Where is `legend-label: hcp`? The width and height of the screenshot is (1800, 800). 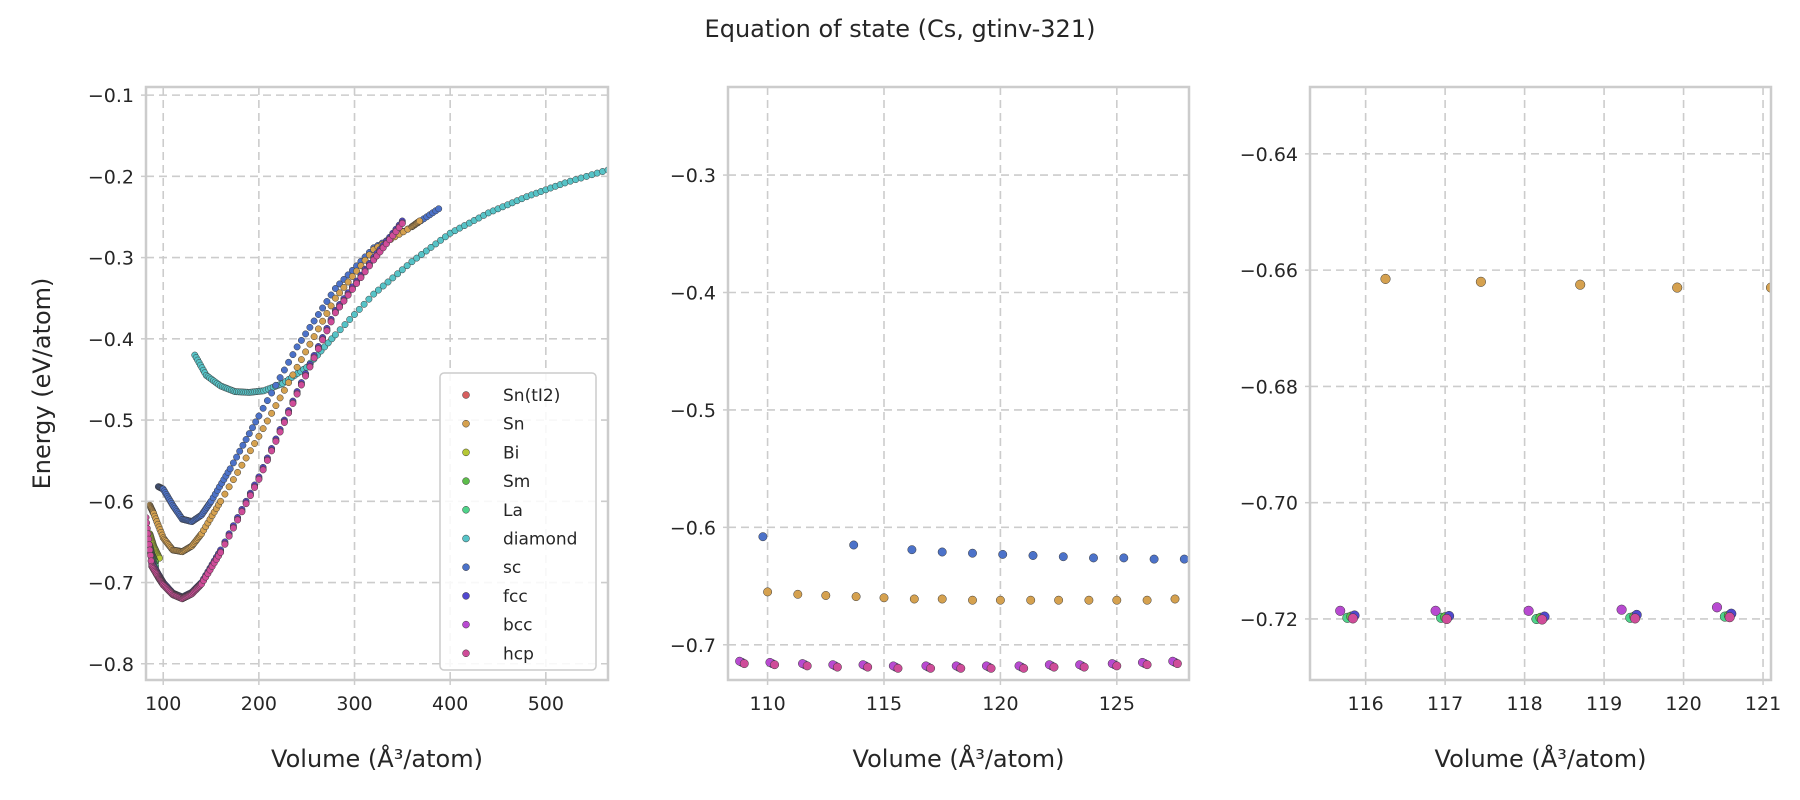
legend-label: hcp is located at coordinates (518, 654).